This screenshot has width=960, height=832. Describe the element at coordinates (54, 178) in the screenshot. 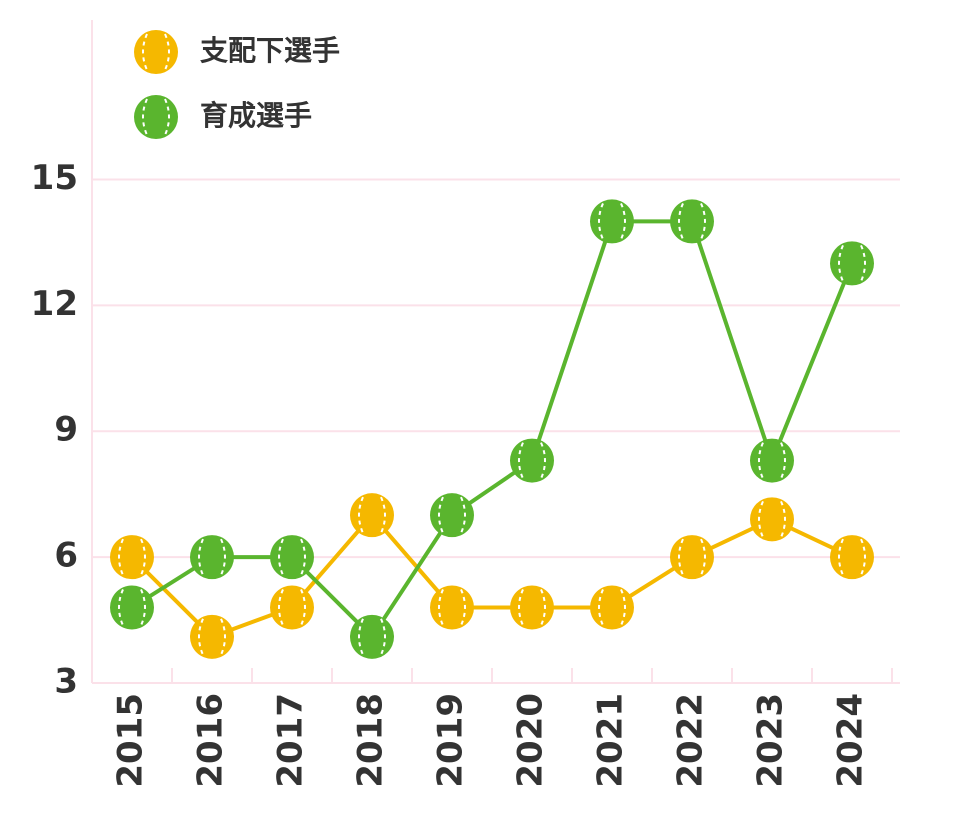

I see `y-tick-label: 15` at that location.